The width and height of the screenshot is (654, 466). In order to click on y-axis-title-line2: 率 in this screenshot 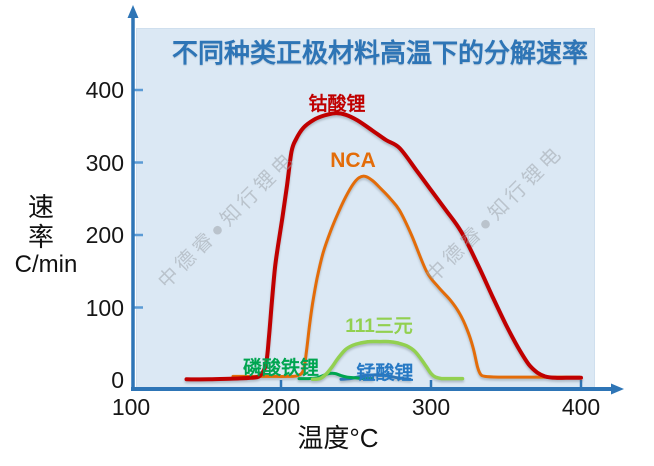, I will do `click(40, 237)`.